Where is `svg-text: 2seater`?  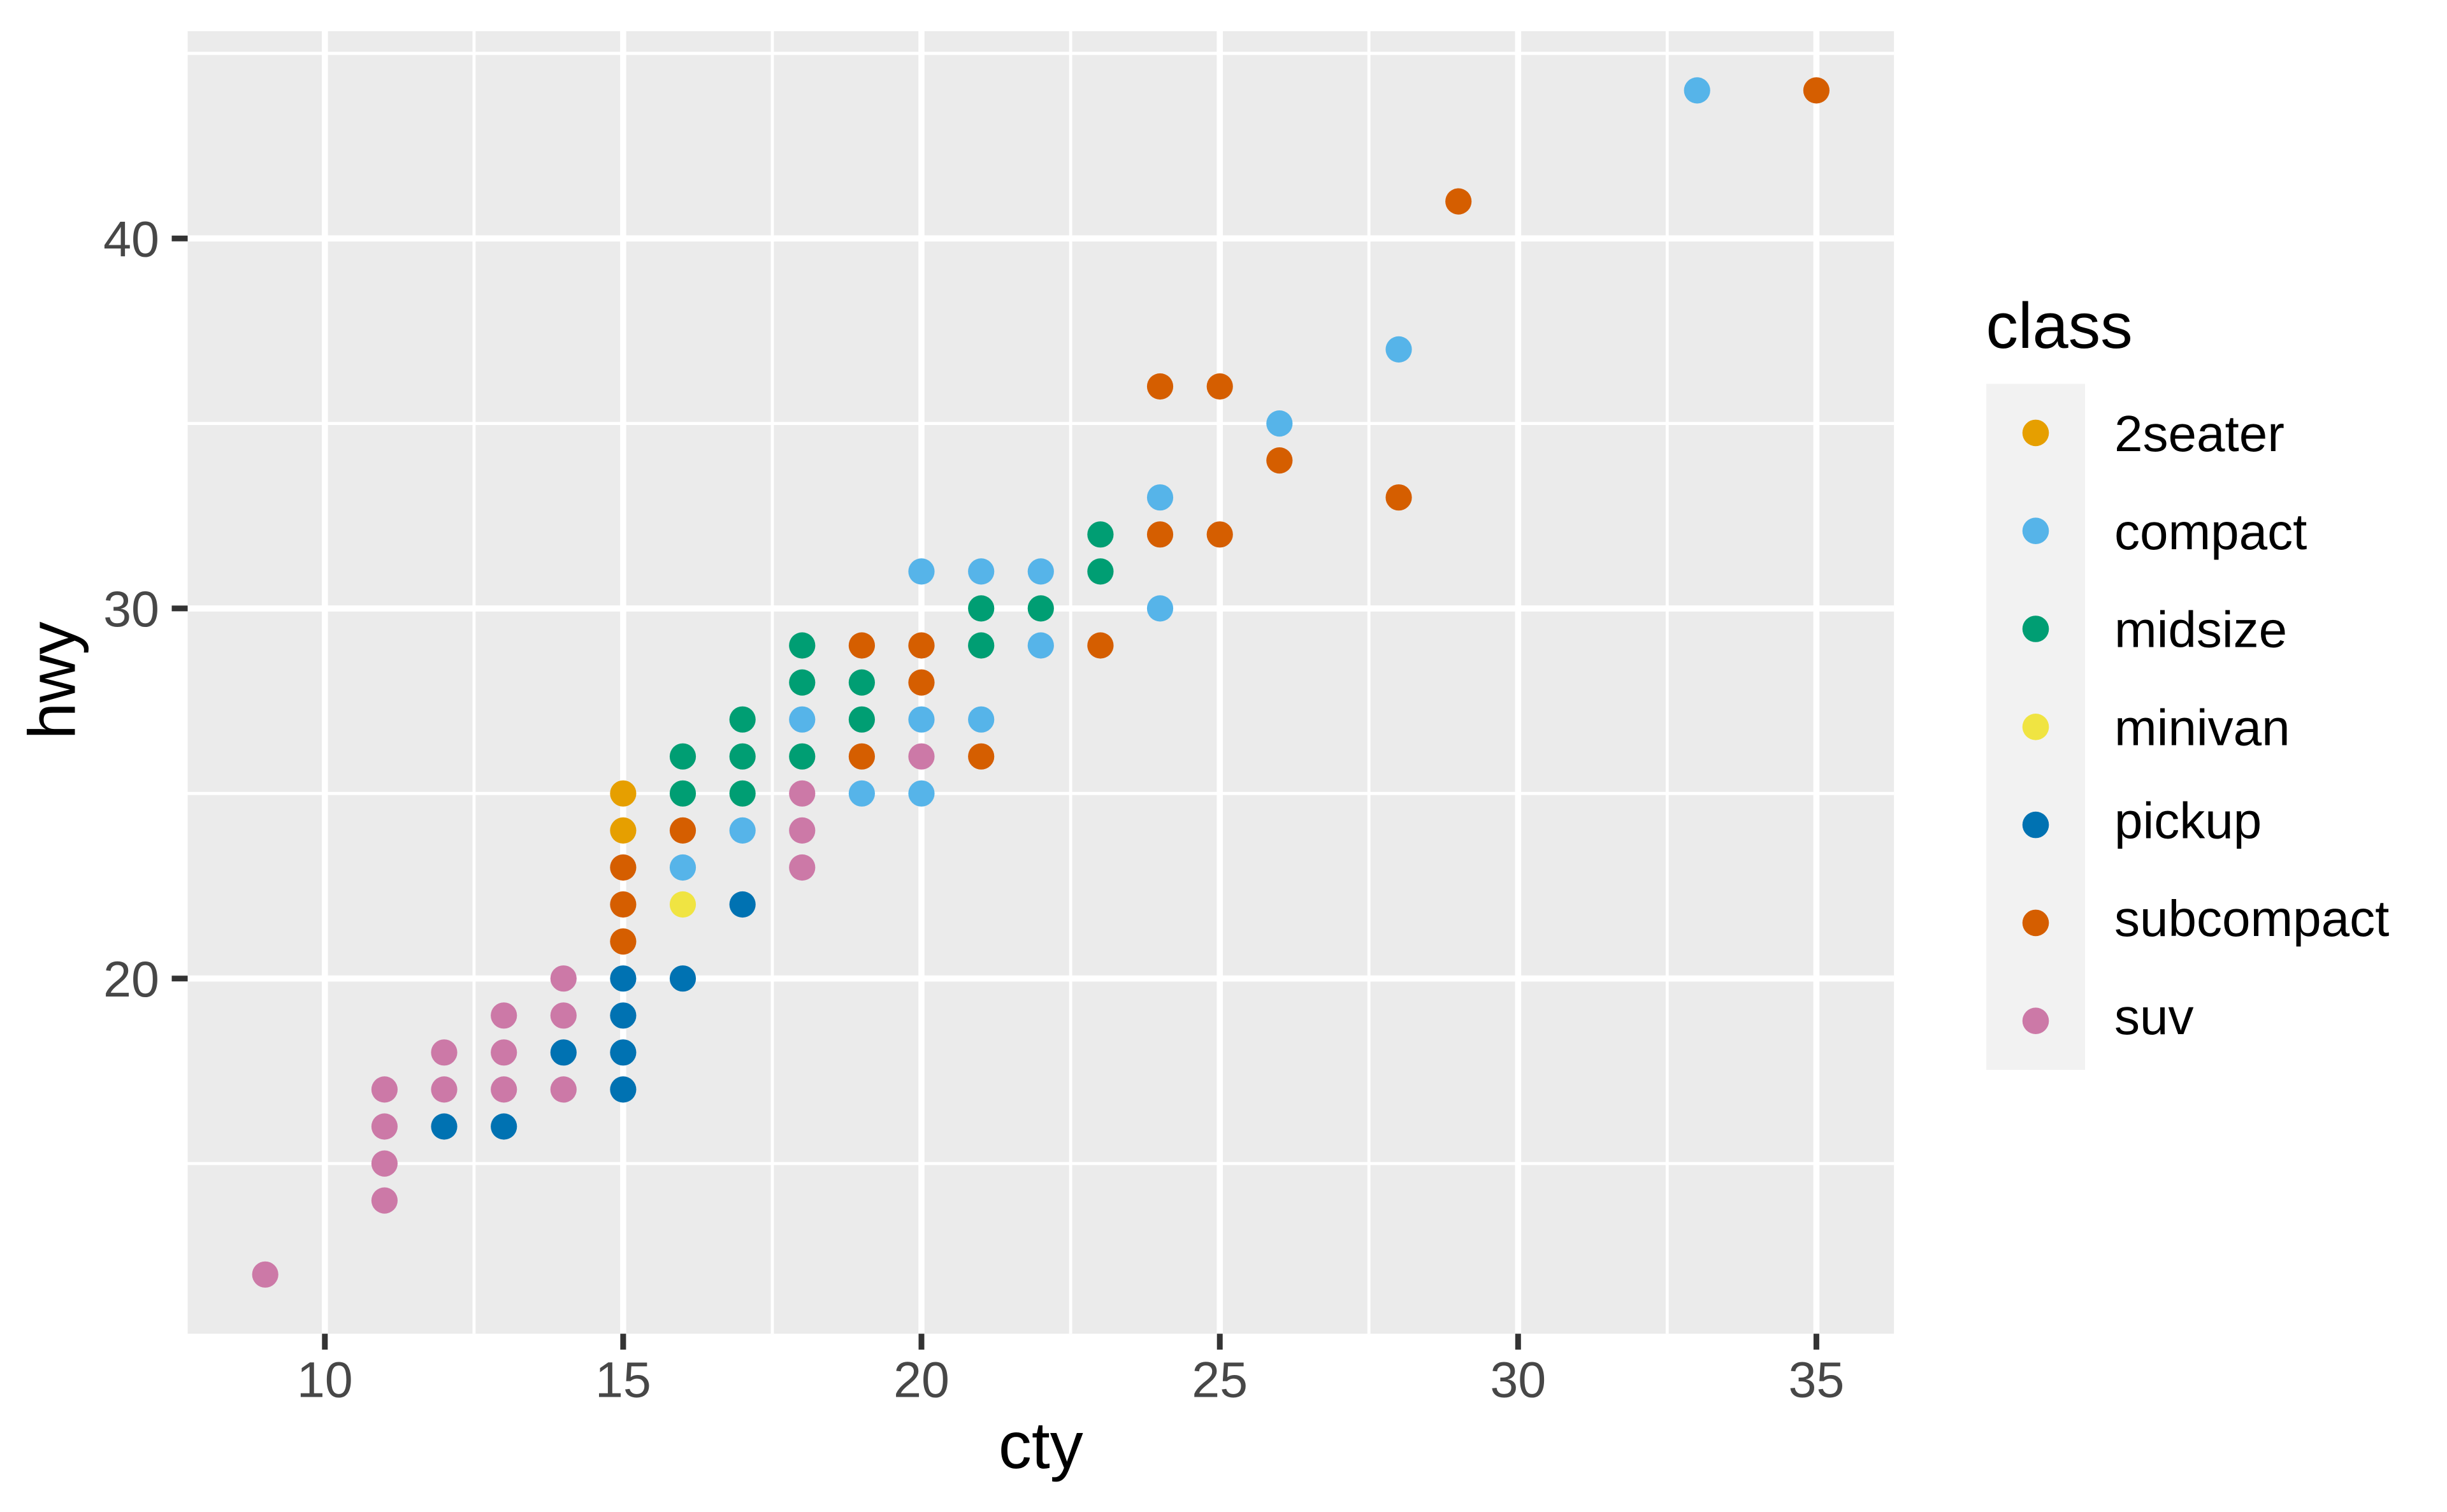
svg-text: 2seater is located at coordinates (2199, 433).